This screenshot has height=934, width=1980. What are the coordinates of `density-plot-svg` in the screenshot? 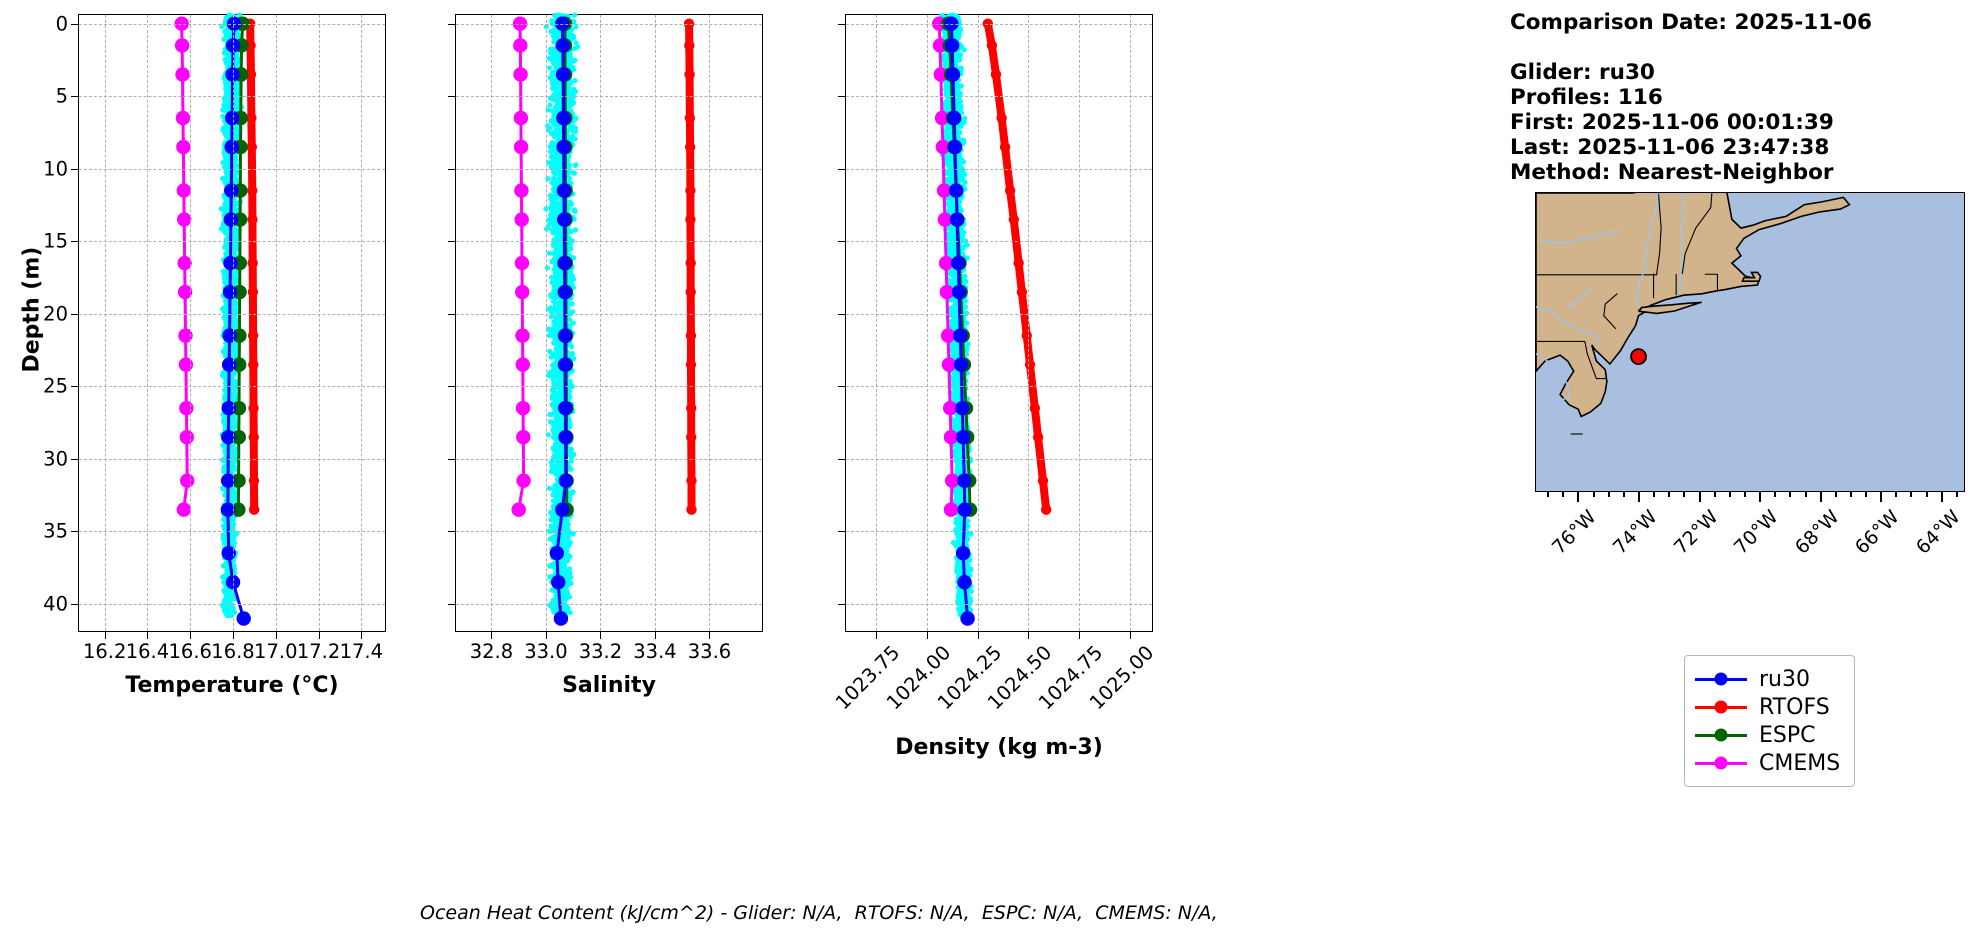 It's located at (992, 319).